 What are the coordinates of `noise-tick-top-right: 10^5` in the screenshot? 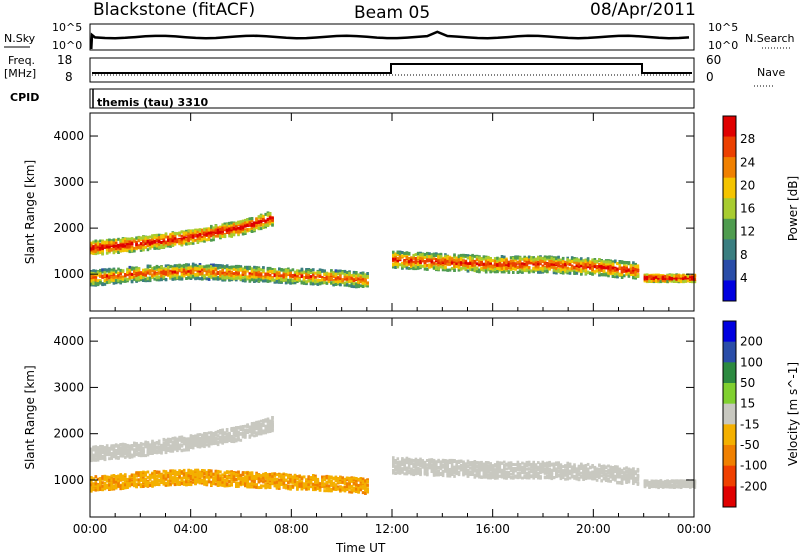 It's located at (723, 27).